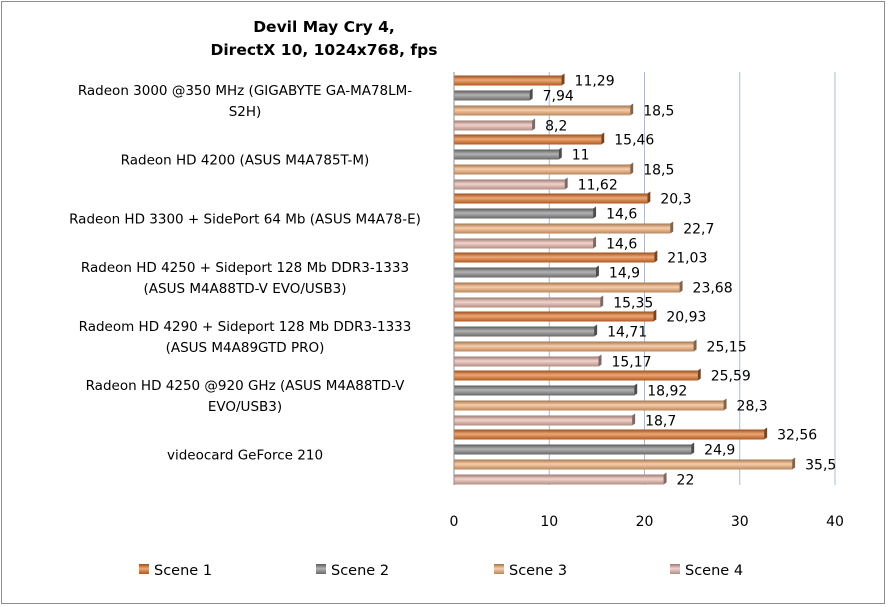 The image size is (888, 607). What do you see at coordinates (675, 200) in the screenshot?
I see `data-label: 20,3` at bounding box center [675, 200].